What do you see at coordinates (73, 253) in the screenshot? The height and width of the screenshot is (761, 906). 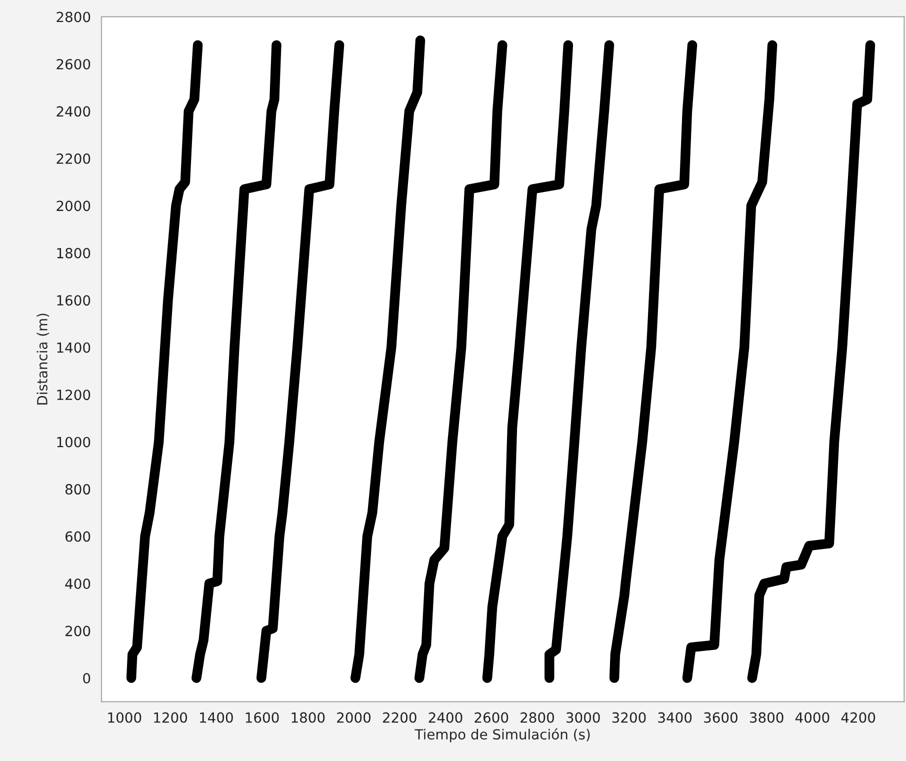 I see `y-tick-label: 1800` at bounding box center [73, 253].